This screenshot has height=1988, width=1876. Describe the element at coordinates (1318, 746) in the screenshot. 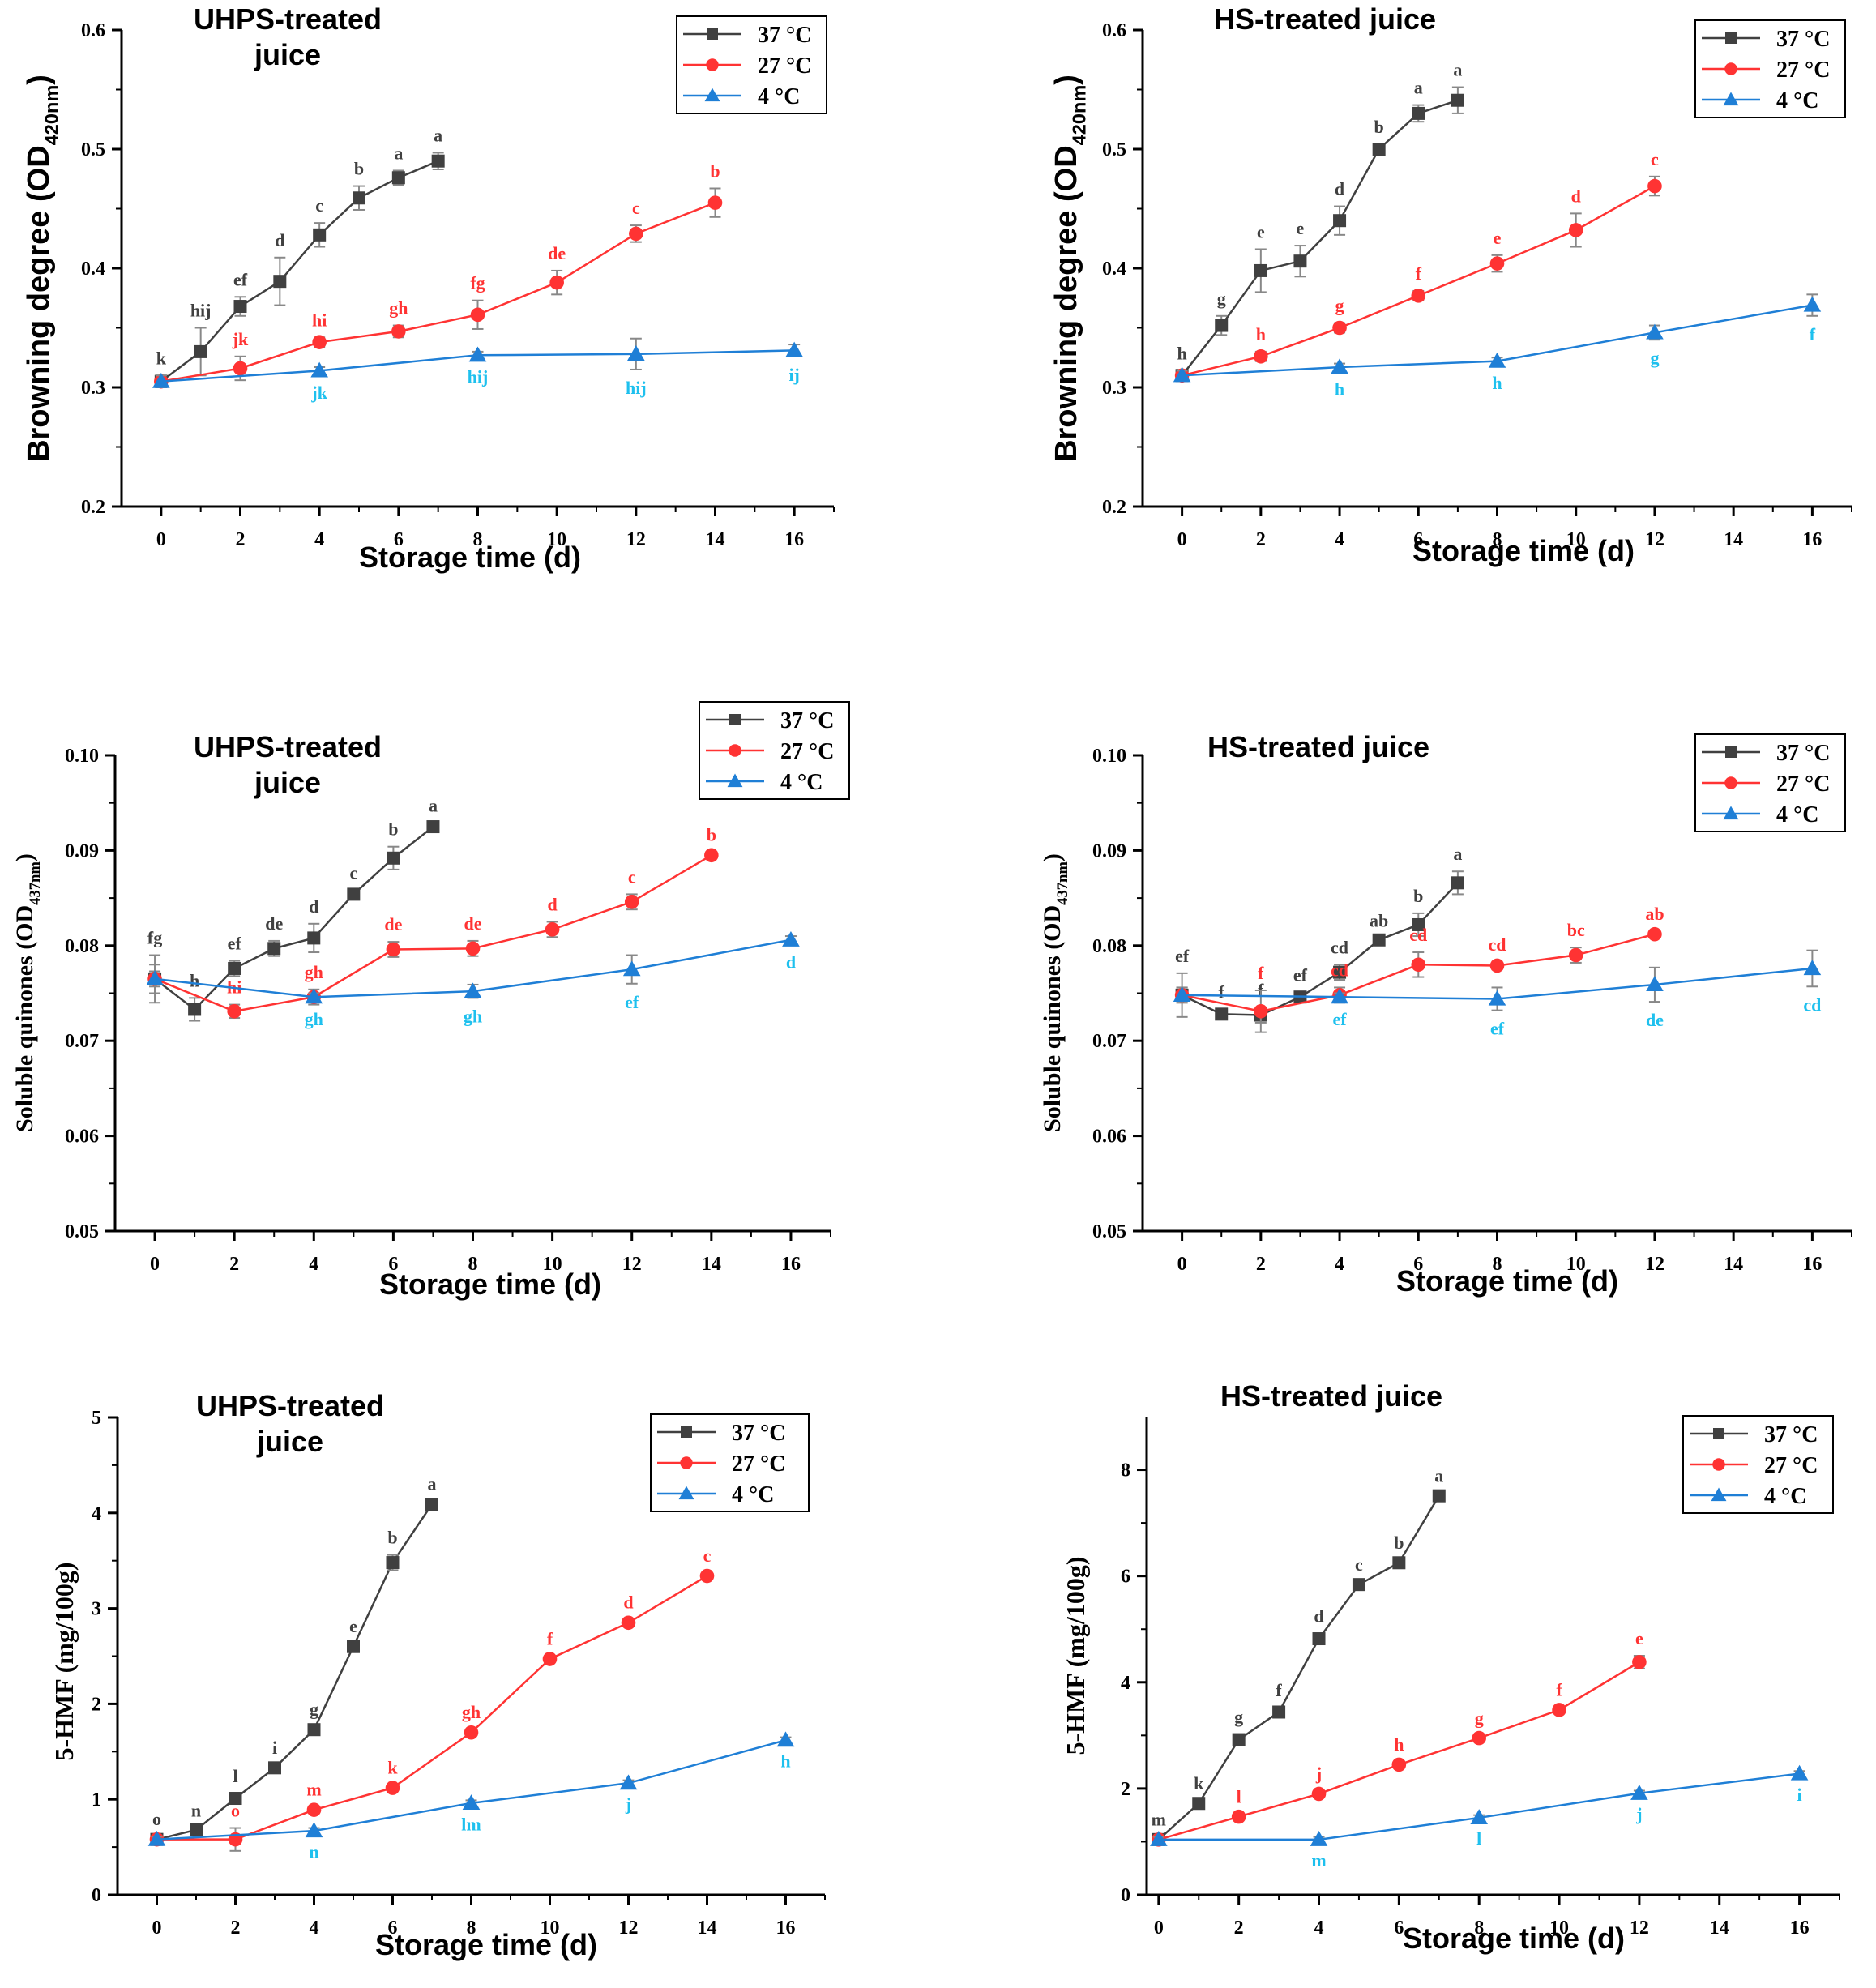

I see `panel-title: HS-treated juice` at that location.